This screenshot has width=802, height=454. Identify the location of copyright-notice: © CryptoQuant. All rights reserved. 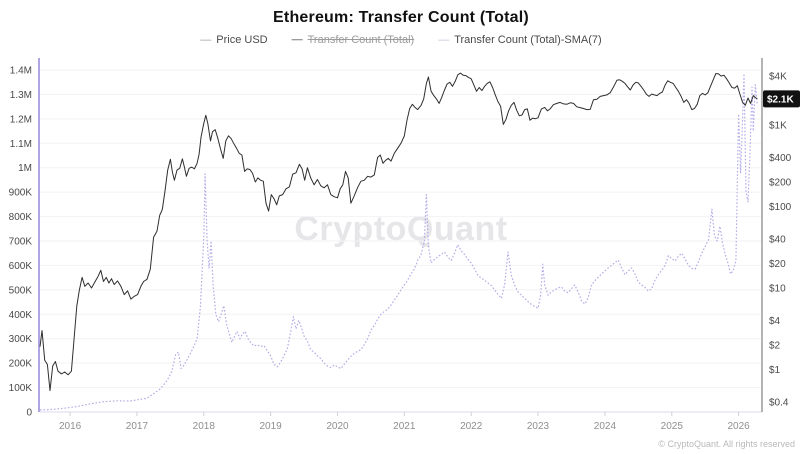
(726, 444).